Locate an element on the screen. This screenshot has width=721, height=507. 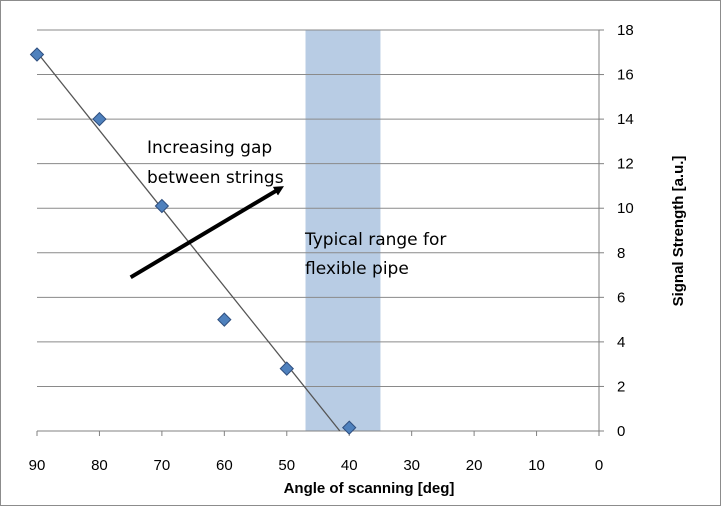
y-tick-label: 12 is located at coordinates (625, 164).